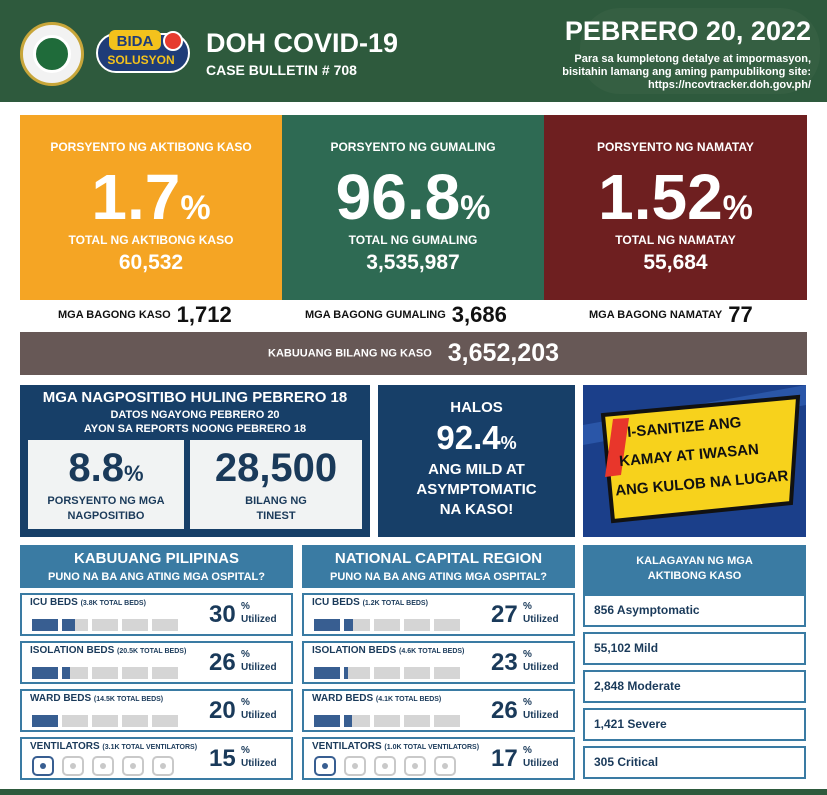 The image size is (827, 795). What do you see at coordinates (195, 415) in the screenshot?
I see `positivity-subtitle-1: DATOS NGAYONG PEBRERO 20` at bounding box center [195, 415].